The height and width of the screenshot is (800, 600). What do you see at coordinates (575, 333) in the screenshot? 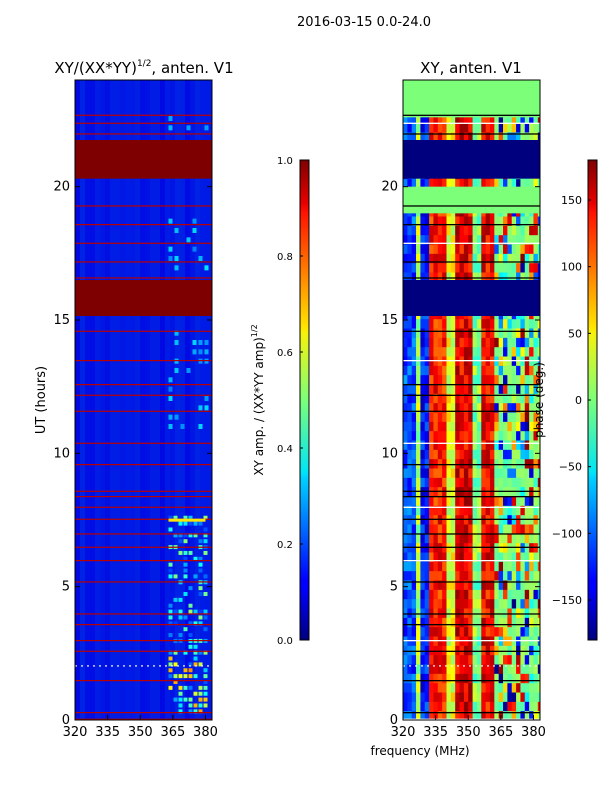
I see `phase-colorbar-tick-label: 50` at bounding box center [575, 333].